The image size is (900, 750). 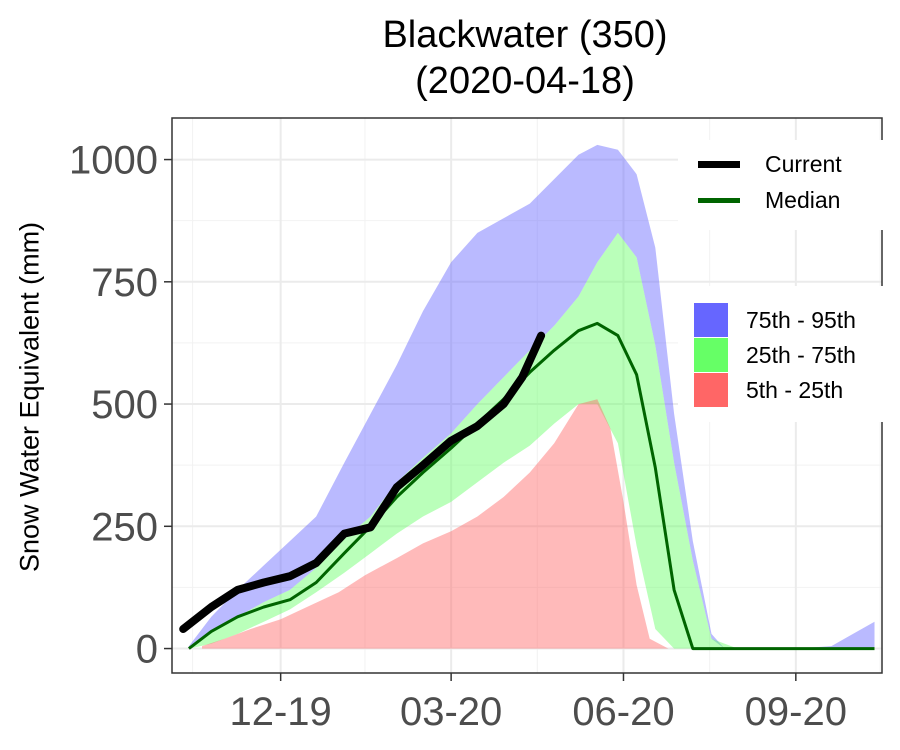 What do you see at coordinates (719, 164) in the screenshot?
I see `legend-key-current` at bounding box center [719, 164].